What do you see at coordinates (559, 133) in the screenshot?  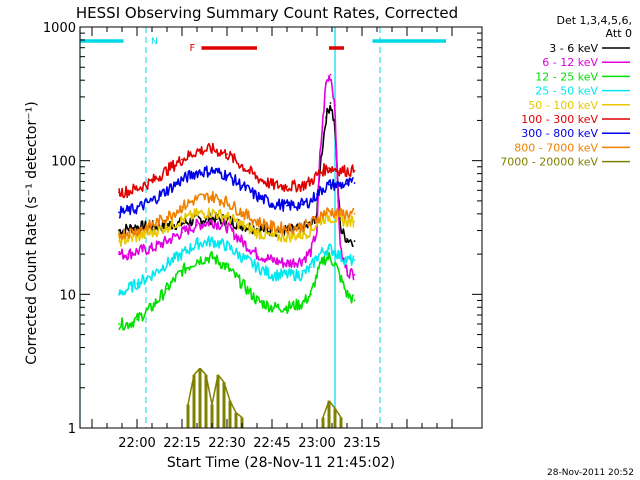 I see `legend-label-6: 300 - 800 keV` at bounding box center [559, 133].